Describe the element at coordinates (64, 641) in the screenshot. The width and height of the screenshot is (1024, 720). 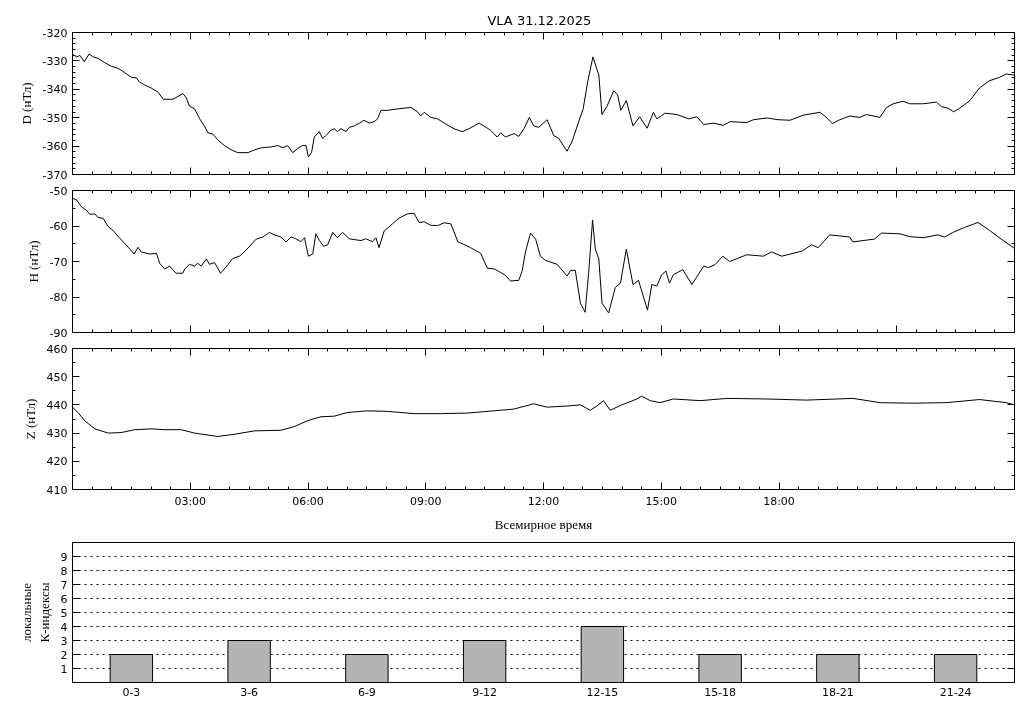
I see `y-tick-label: 3` at that location.